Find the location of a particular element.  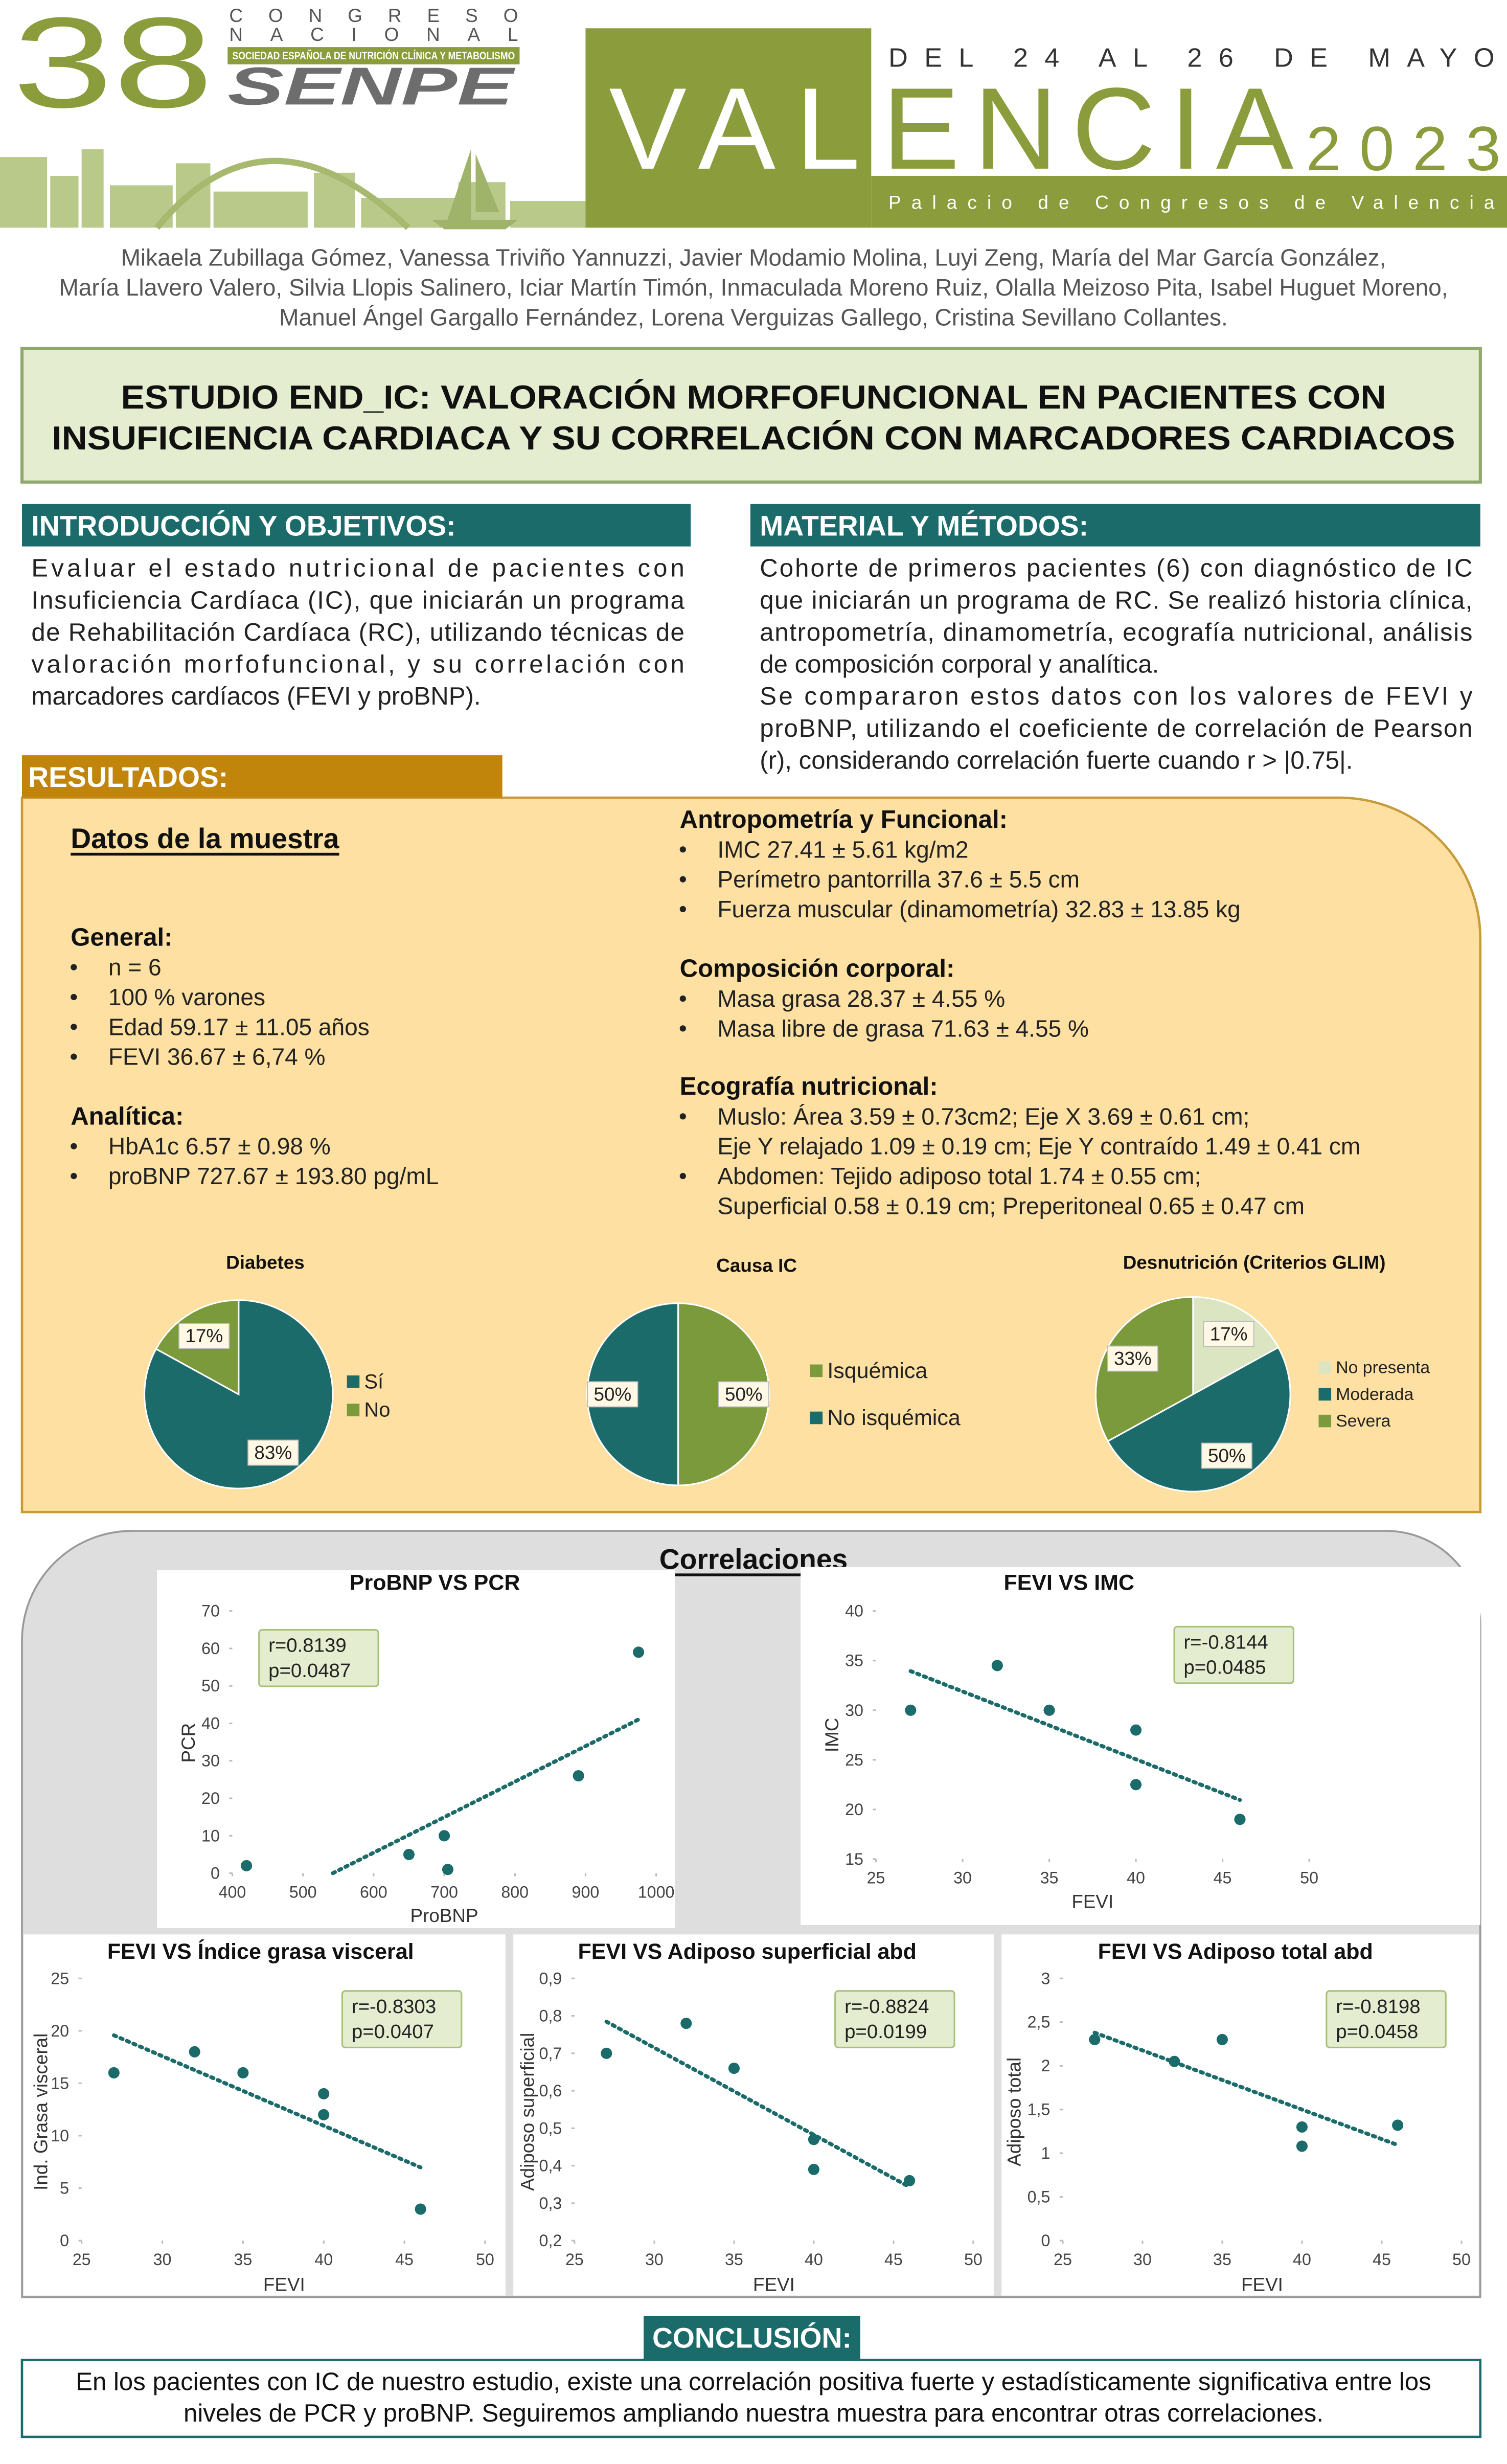

pie-title: Causa IC is located at coordinates (756, 1265).